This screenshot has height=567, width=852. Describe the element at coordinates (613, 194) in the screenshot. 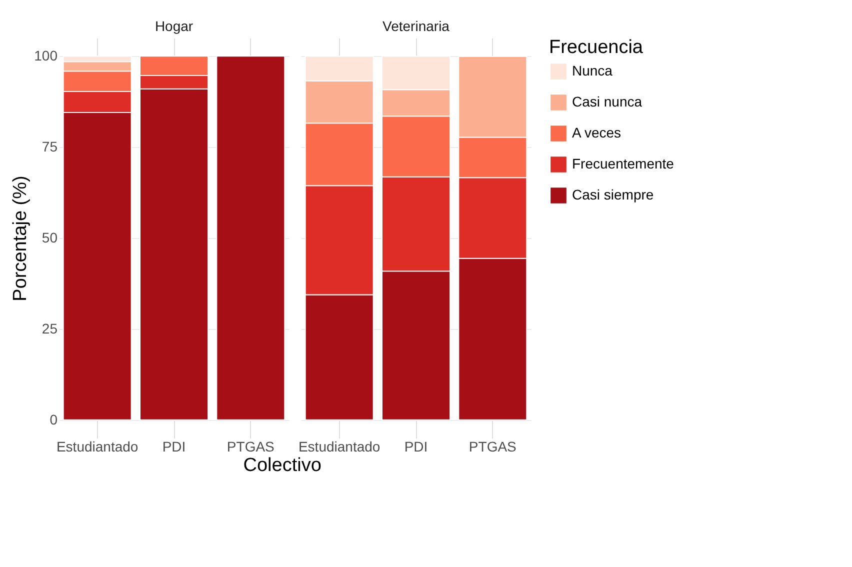

I see `legend-label: Casi siempre` at that location.